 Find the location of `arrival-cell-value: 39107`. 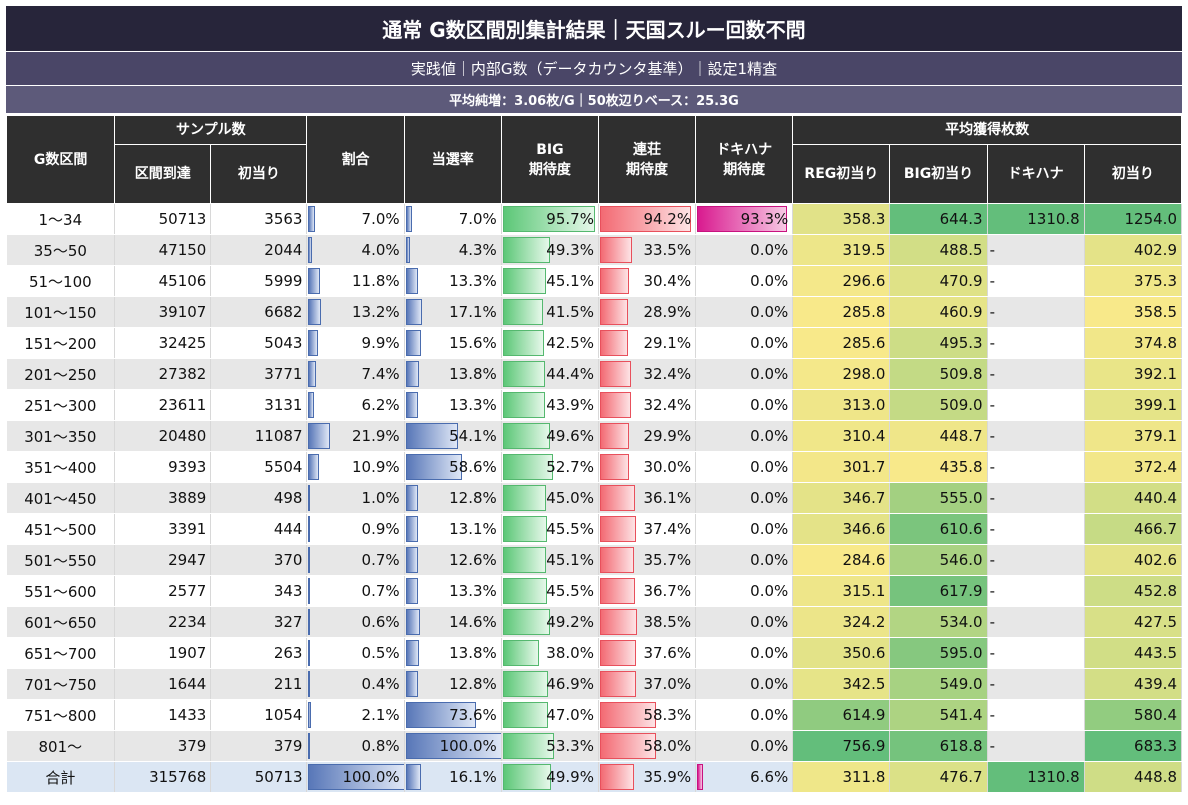

arrival-cell-value: 39107 is located at coordinates (182, 312).